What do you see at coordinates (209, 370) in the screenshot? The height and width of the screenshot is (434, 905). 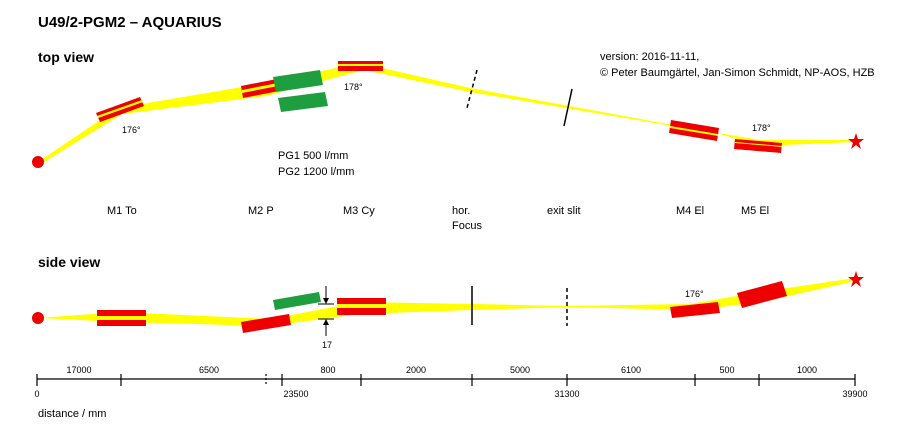 I see `segment-label: 6500` at bounding box center [209, 370].